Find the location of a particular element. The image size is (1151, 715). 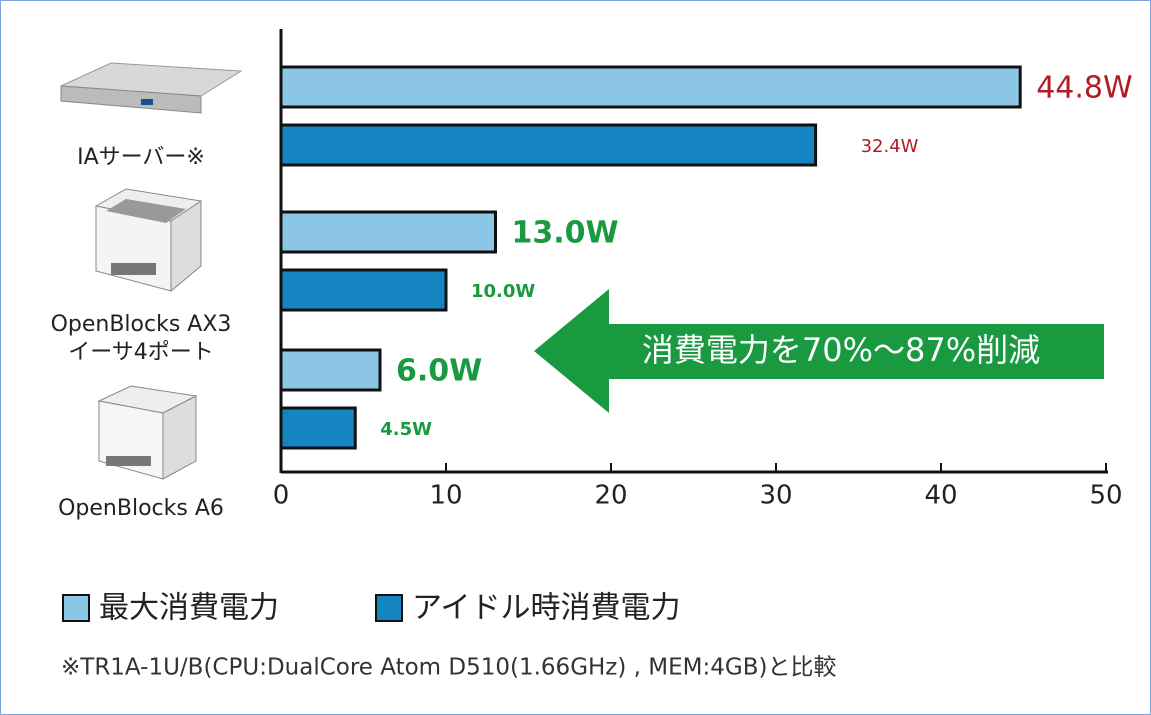

category-label: IAサーバー※ is located at coordinates (141, 157).